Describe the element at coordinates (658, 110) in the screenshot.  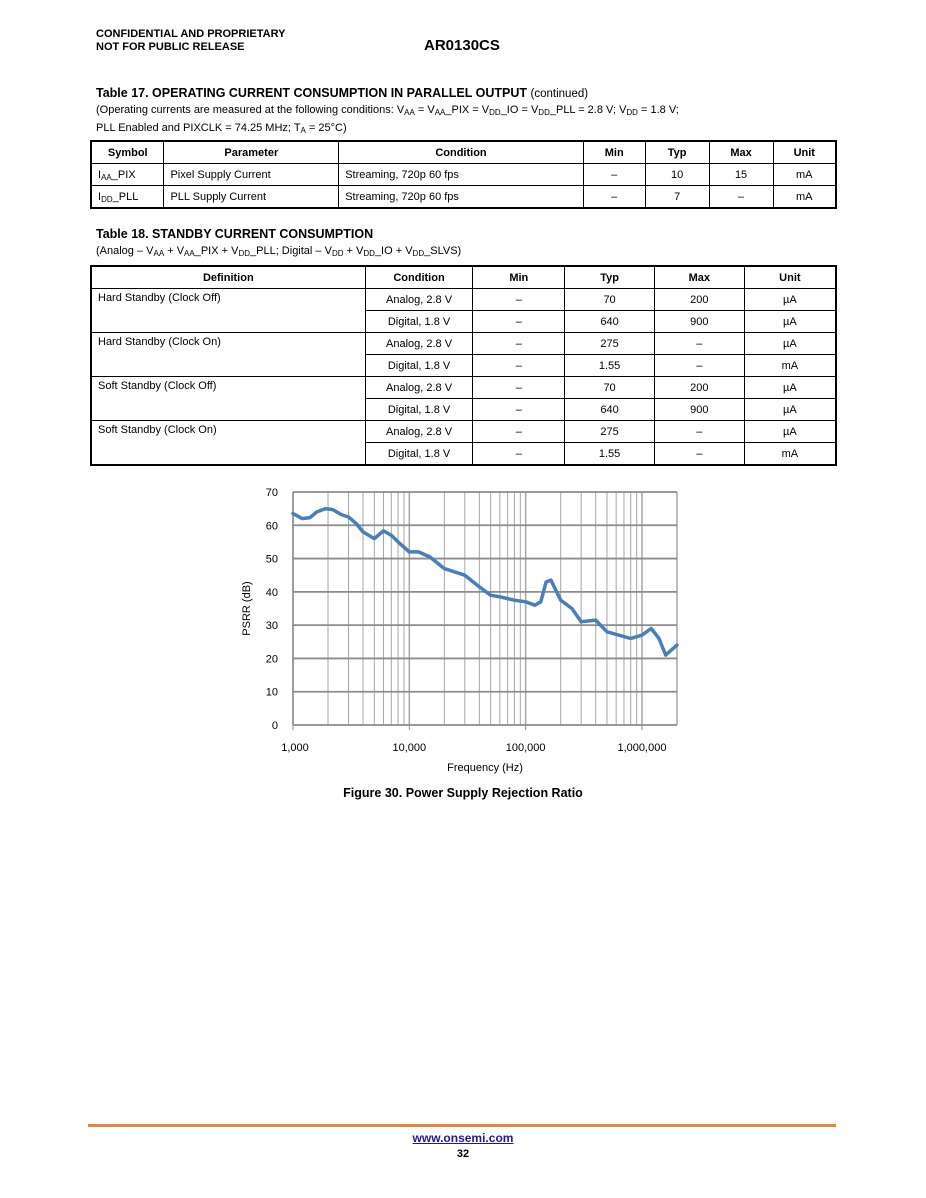
I see `text-segment: = 1.8 V;` at that location.